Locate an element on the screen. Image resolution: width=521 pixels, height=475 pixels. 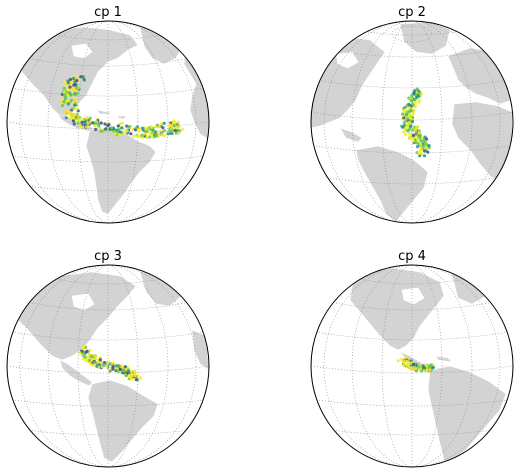
panel-title-cp3: cp 3 is located at coordinates (108, 256).